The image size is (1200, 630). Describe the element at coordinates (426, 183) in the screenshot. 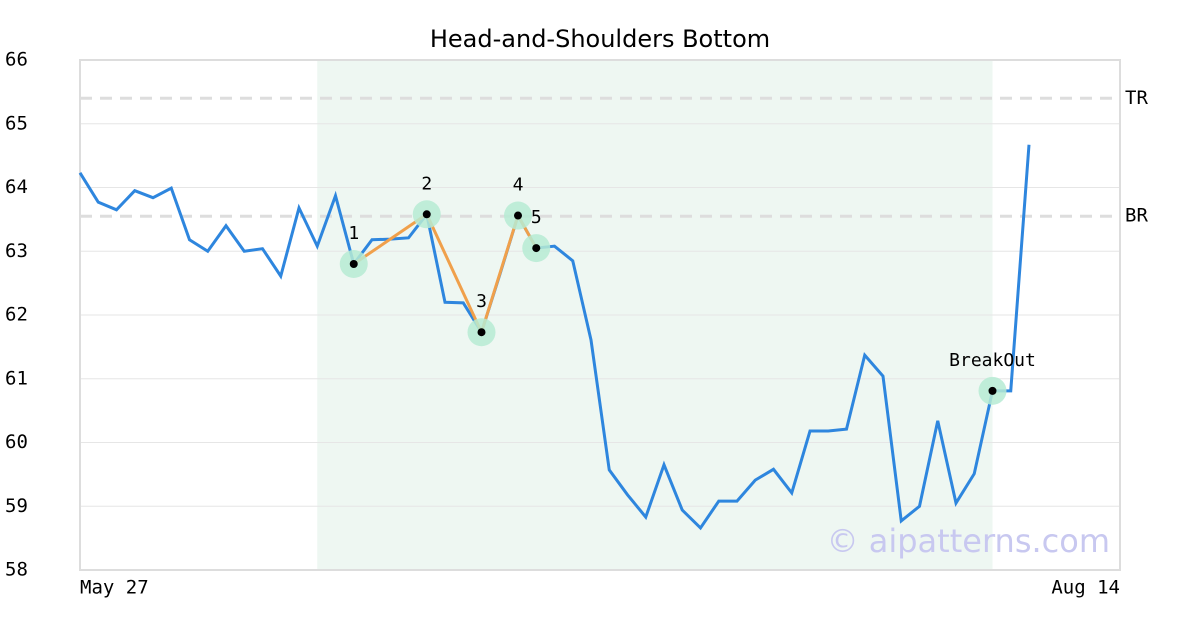

I see `pattern-label: 2` at that location.